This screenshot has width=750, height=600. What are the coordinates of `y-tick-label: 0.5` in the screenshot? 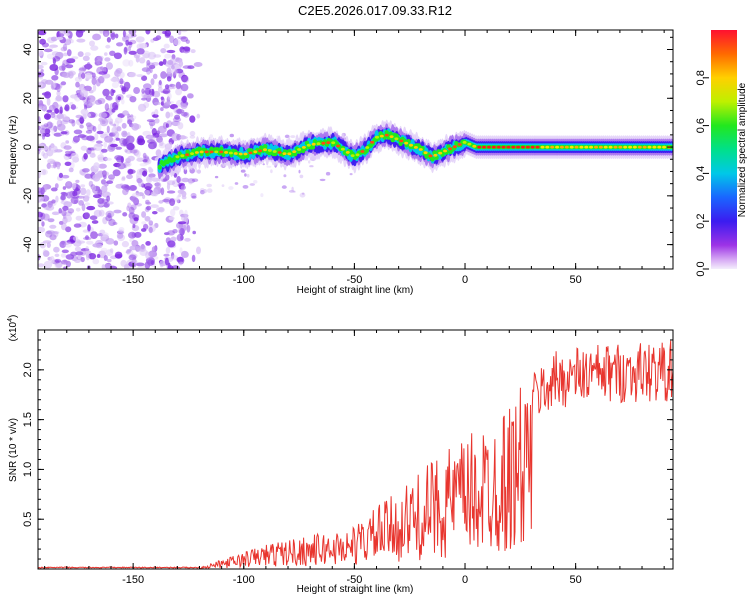 It's located at (28, 519).